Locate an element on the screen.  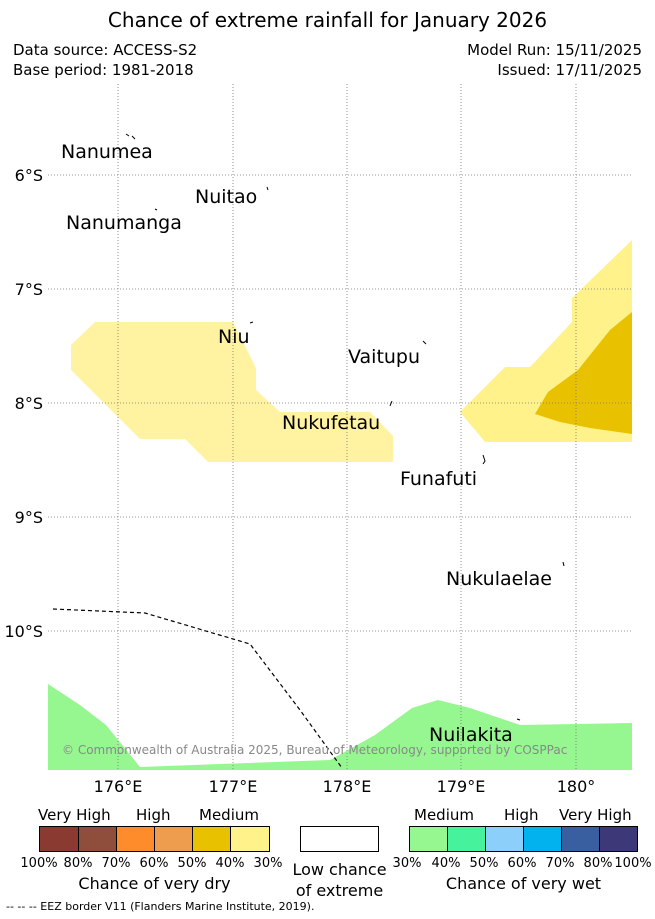
lat-label-7s: 7°S is located at coordinates (29, 289).